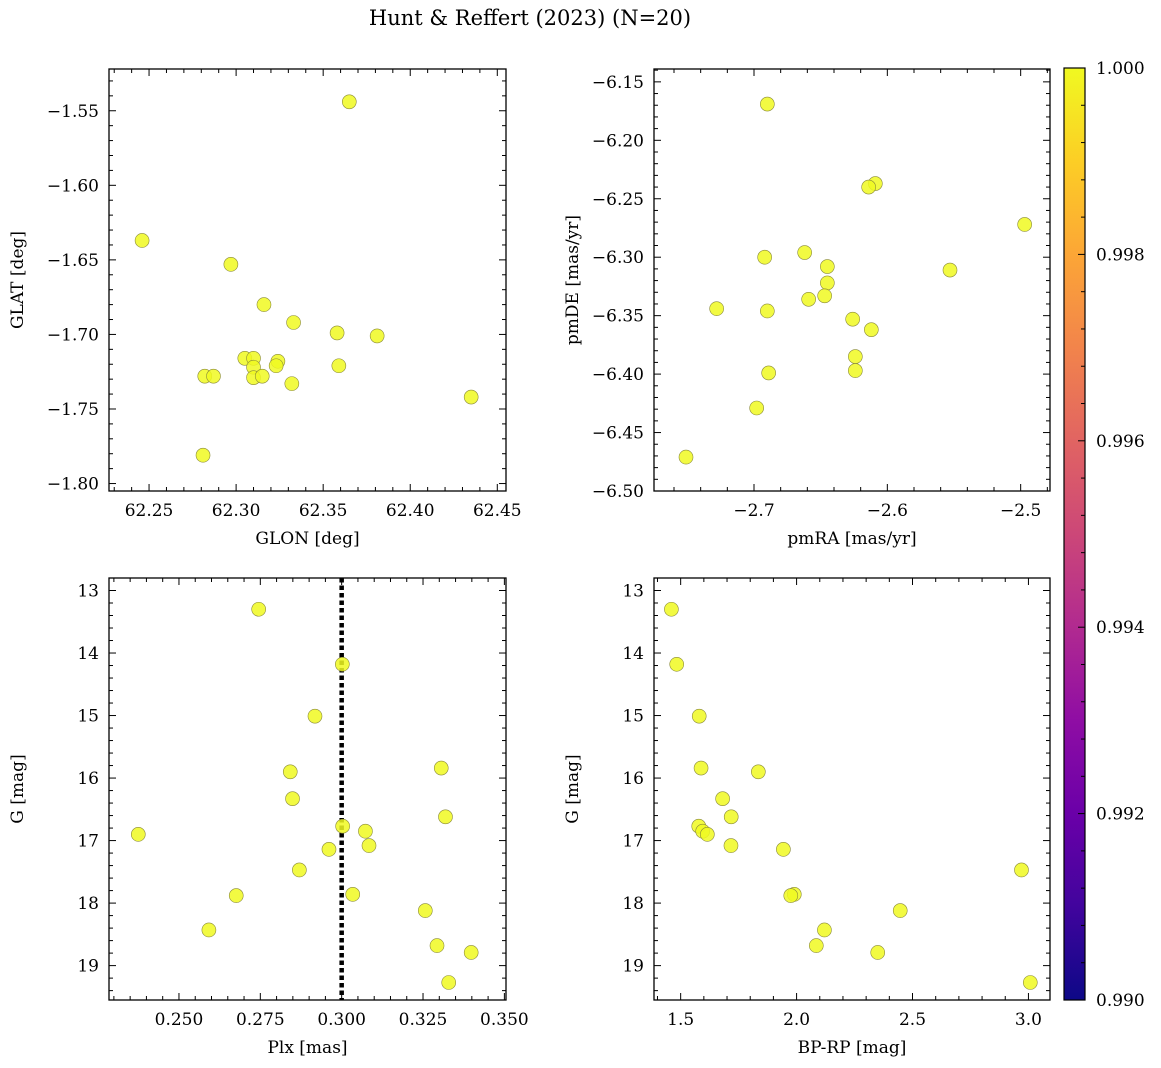  I want to click on x-tick-label: −2.6, so click(887, 511).